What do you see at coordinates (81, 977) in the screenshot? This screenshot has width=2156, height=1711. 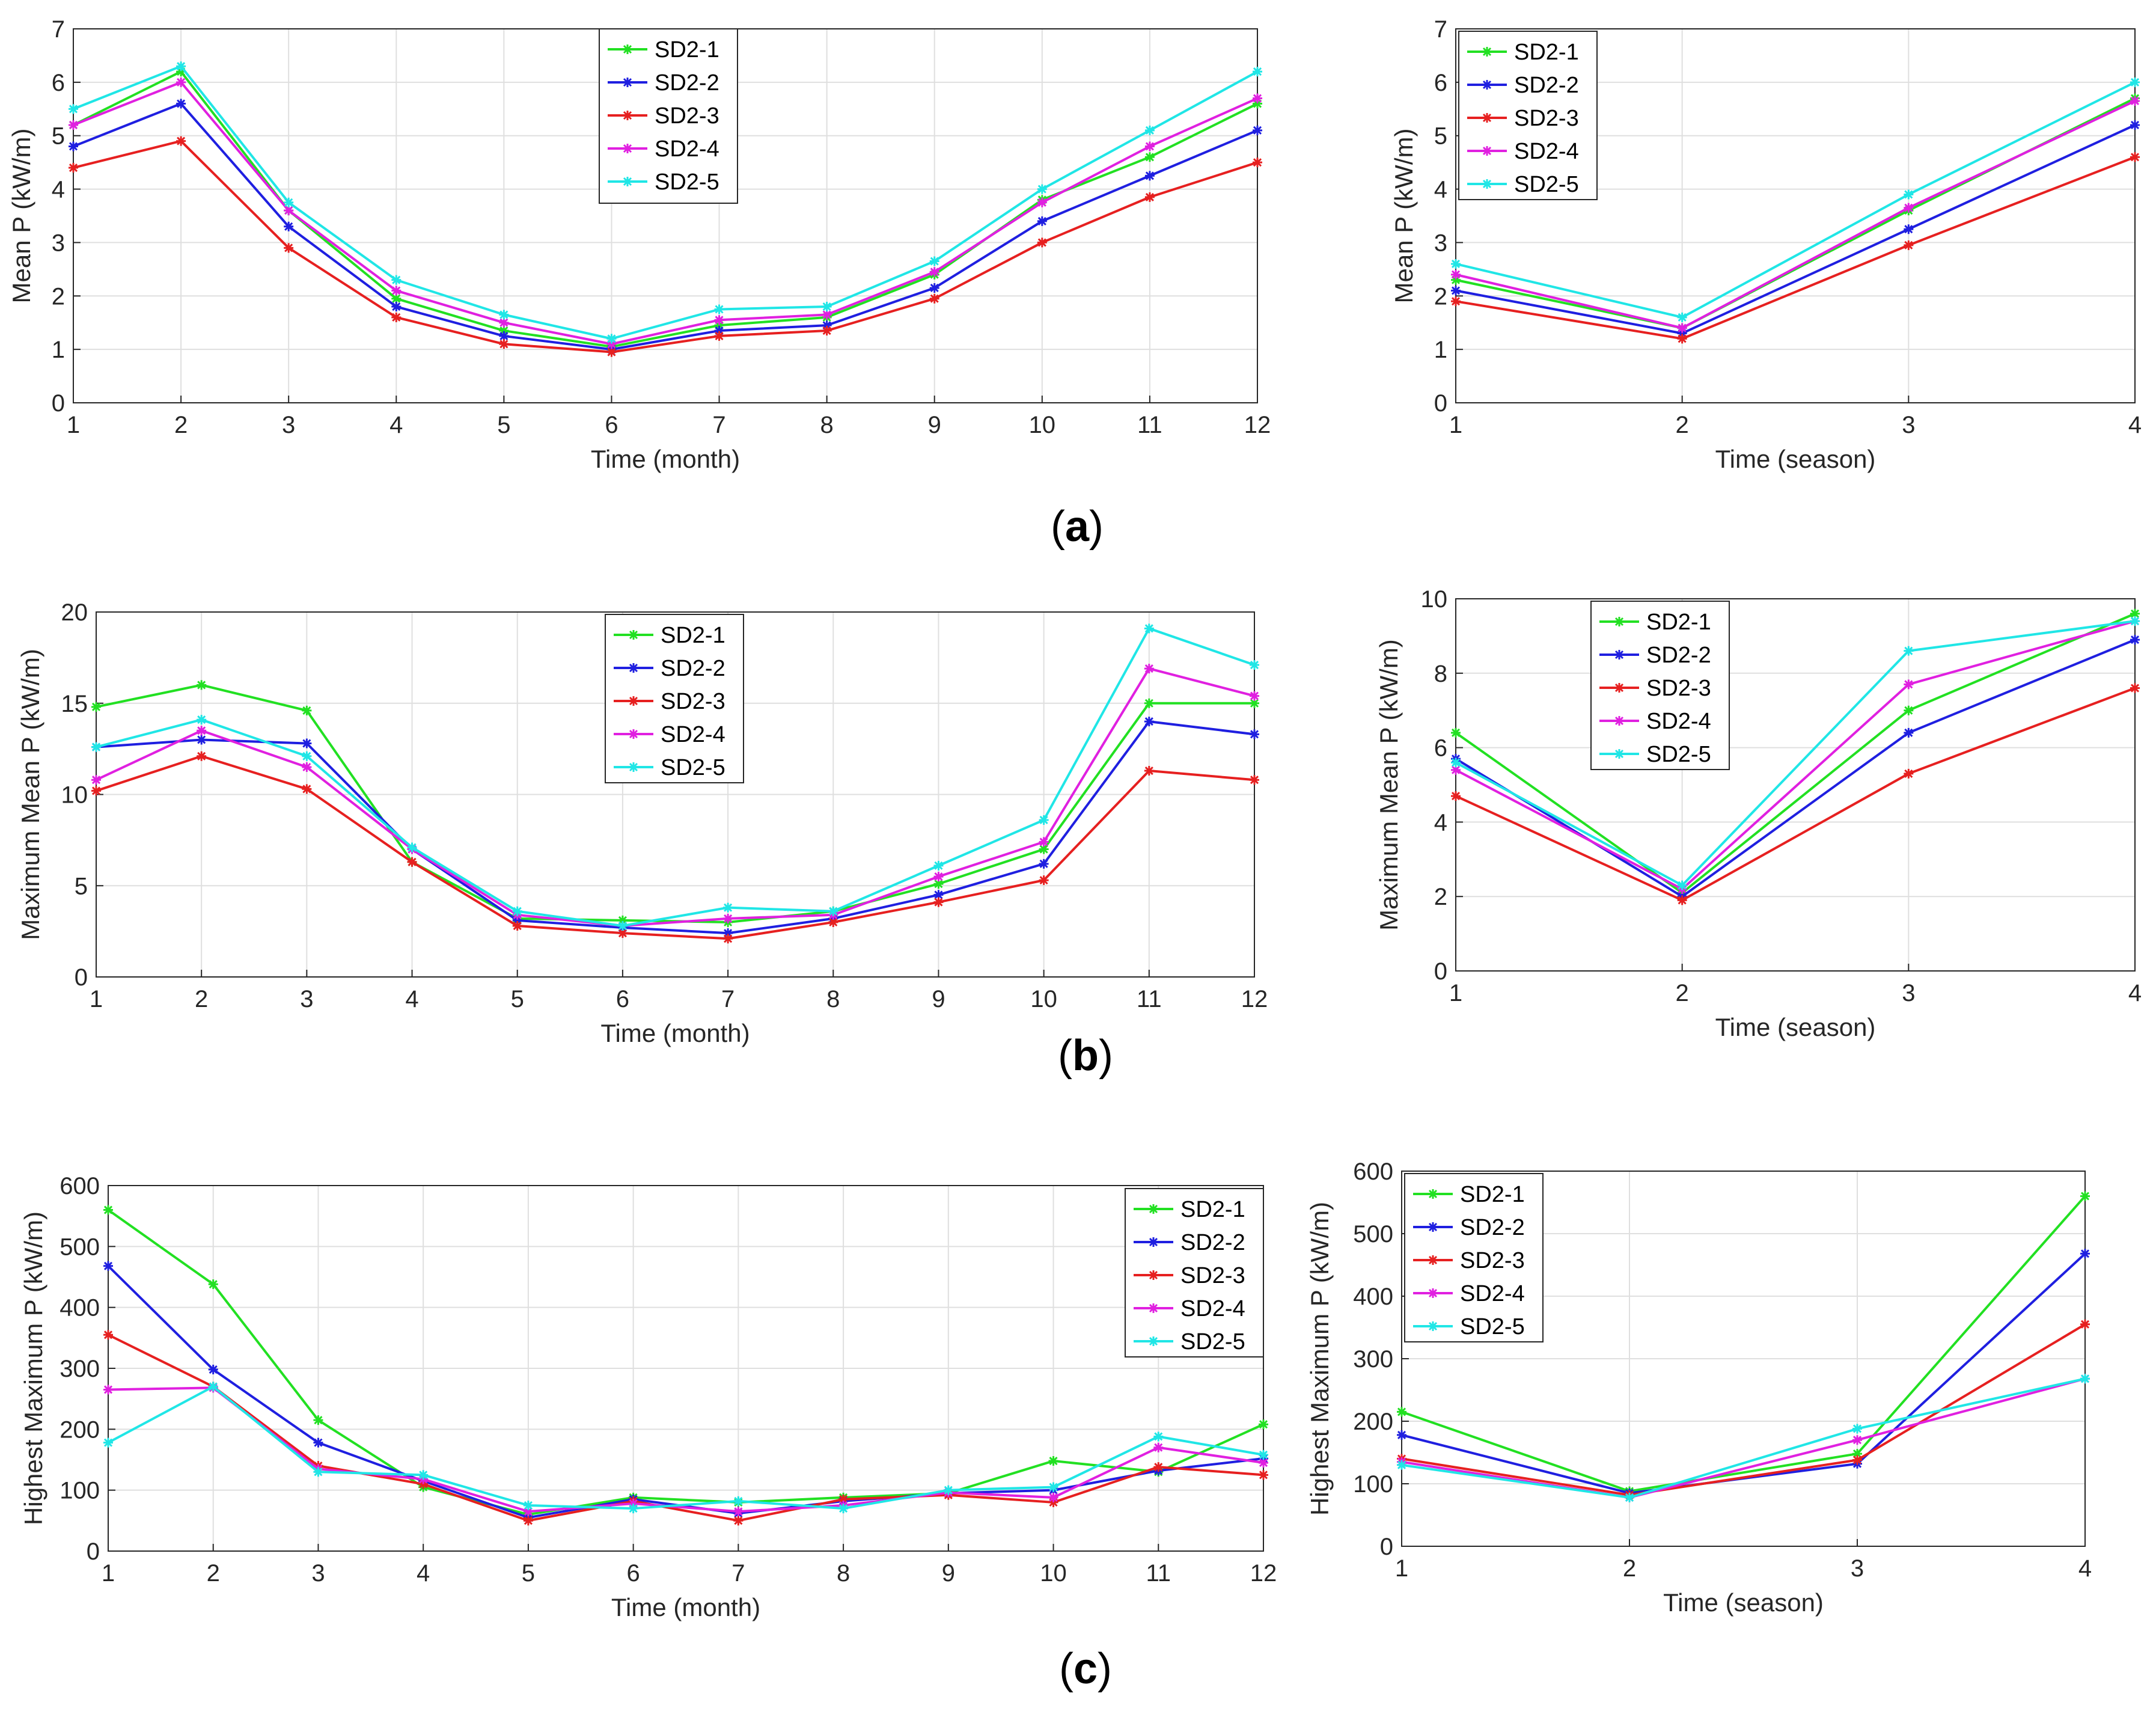 I see `y-tick-label: 0` at bounding box center [81, 977].